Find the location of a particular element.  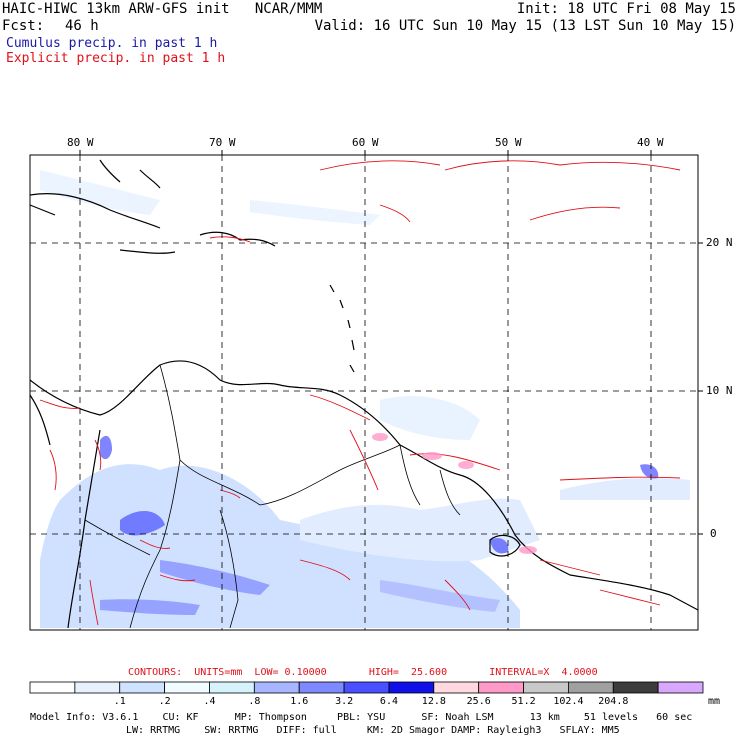

colorbar-tick-label: 204.8 is located at coordinates (613, 701).